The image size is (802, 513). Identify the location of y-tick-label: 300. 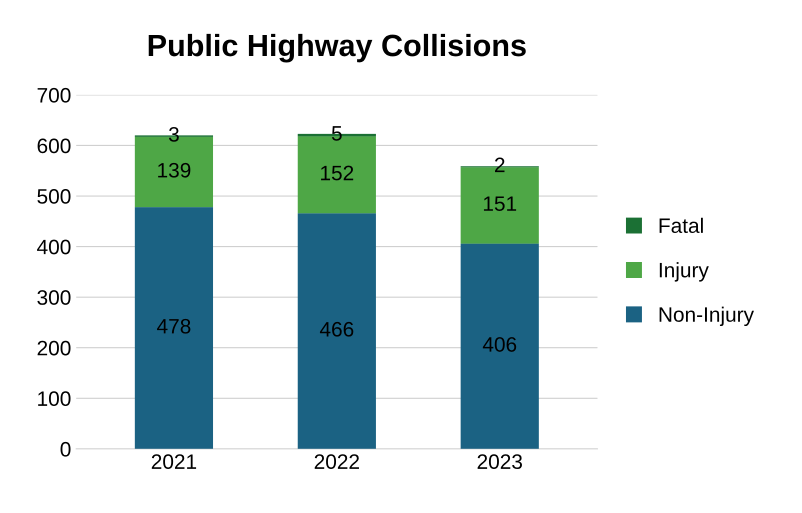
(54, 297).